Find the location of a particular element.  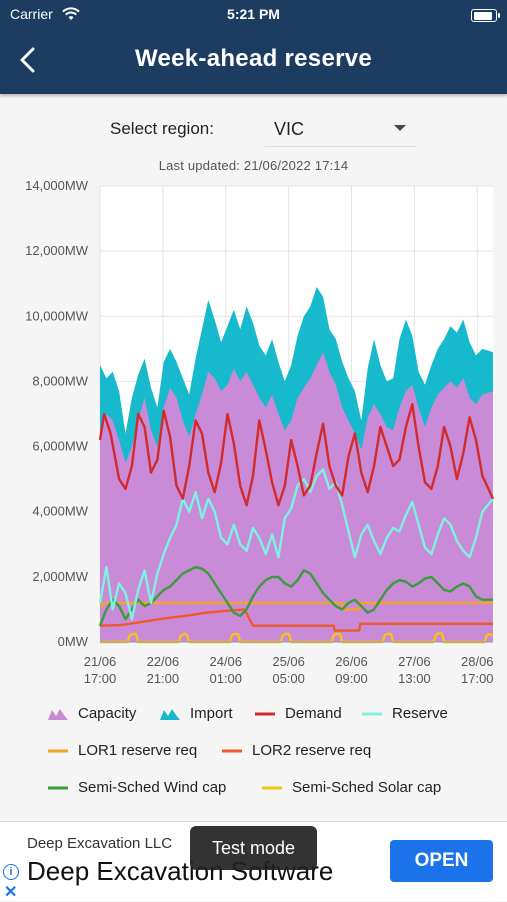

x-tick-date: 22/06 is located at coordinates (163, 661).